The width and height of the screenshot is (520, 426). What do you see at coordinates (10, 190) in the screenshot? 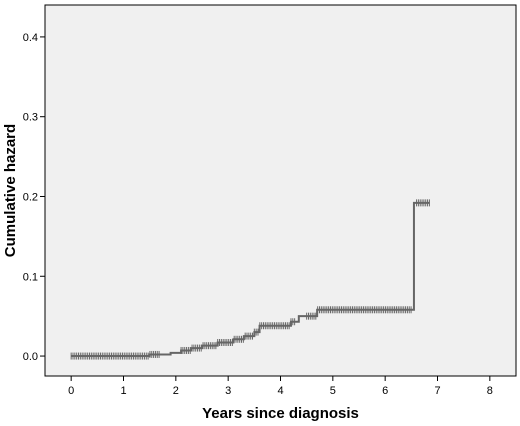
I see `y-axis-title: Cumulative hazard` at bounding box center [10, 190].